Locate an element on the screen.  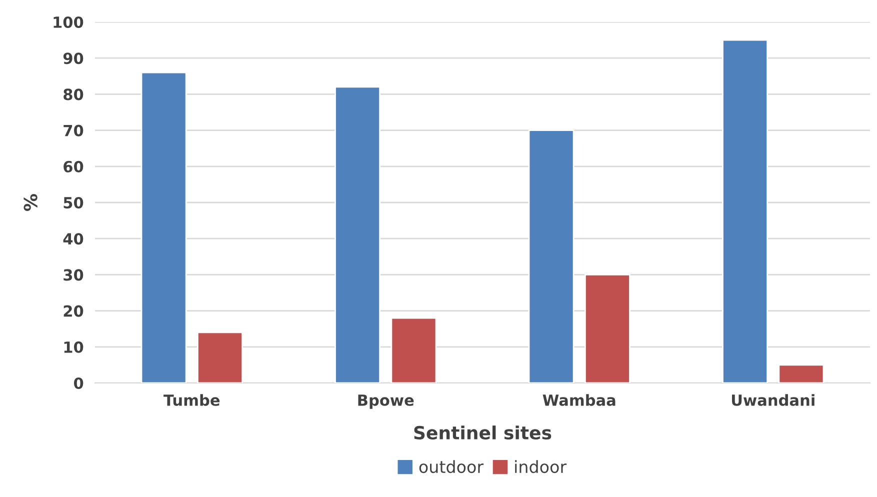
y-tick-label: 70 is located at coordinates (74, 130).